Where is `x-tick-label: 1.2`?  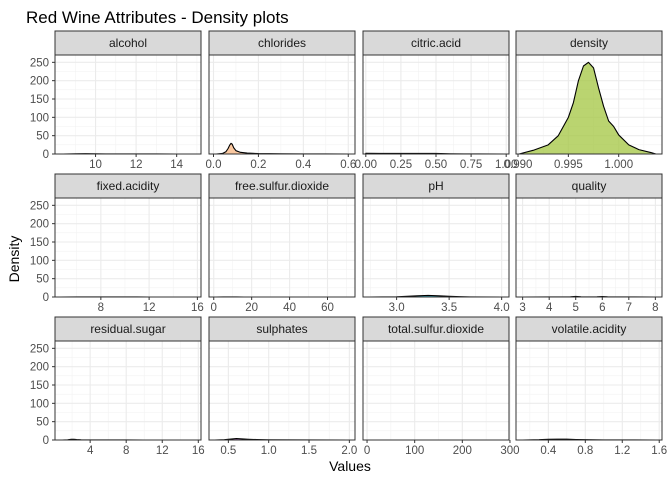
x-tick-label: 1.2 is located at coordinates (622, 451).